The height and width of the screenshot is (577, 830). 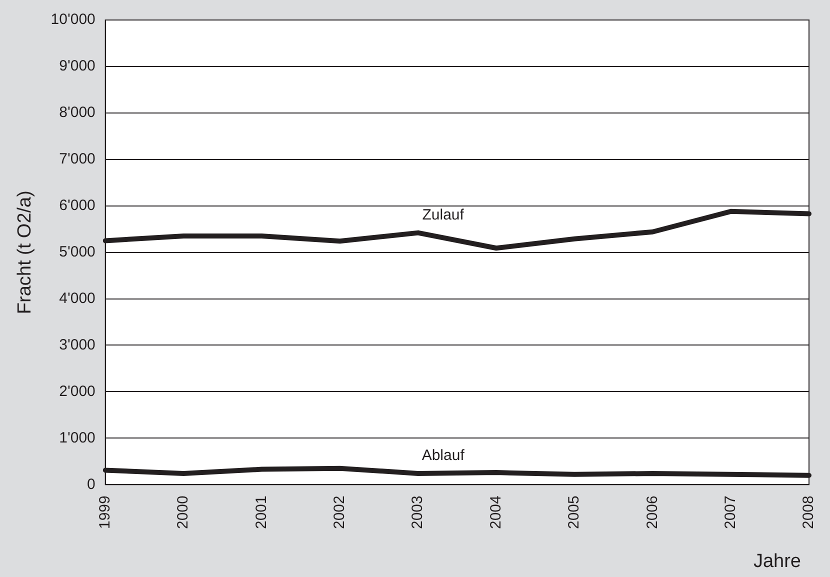 I want to click on y-tick-label: 3'000, so click(x=77, y=345).